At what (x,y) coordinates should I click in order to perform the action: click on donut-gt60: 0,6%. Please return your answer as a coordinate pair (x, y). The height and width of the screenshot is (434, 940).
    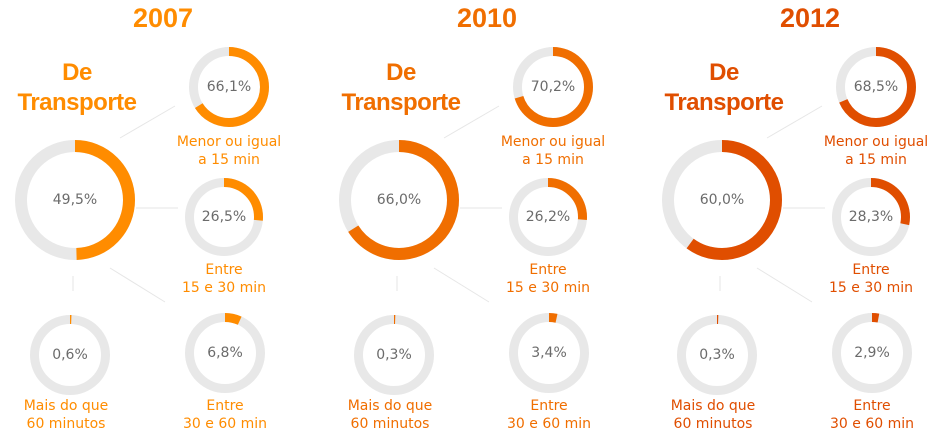
    Looking at the image, I should click on (70, 355).